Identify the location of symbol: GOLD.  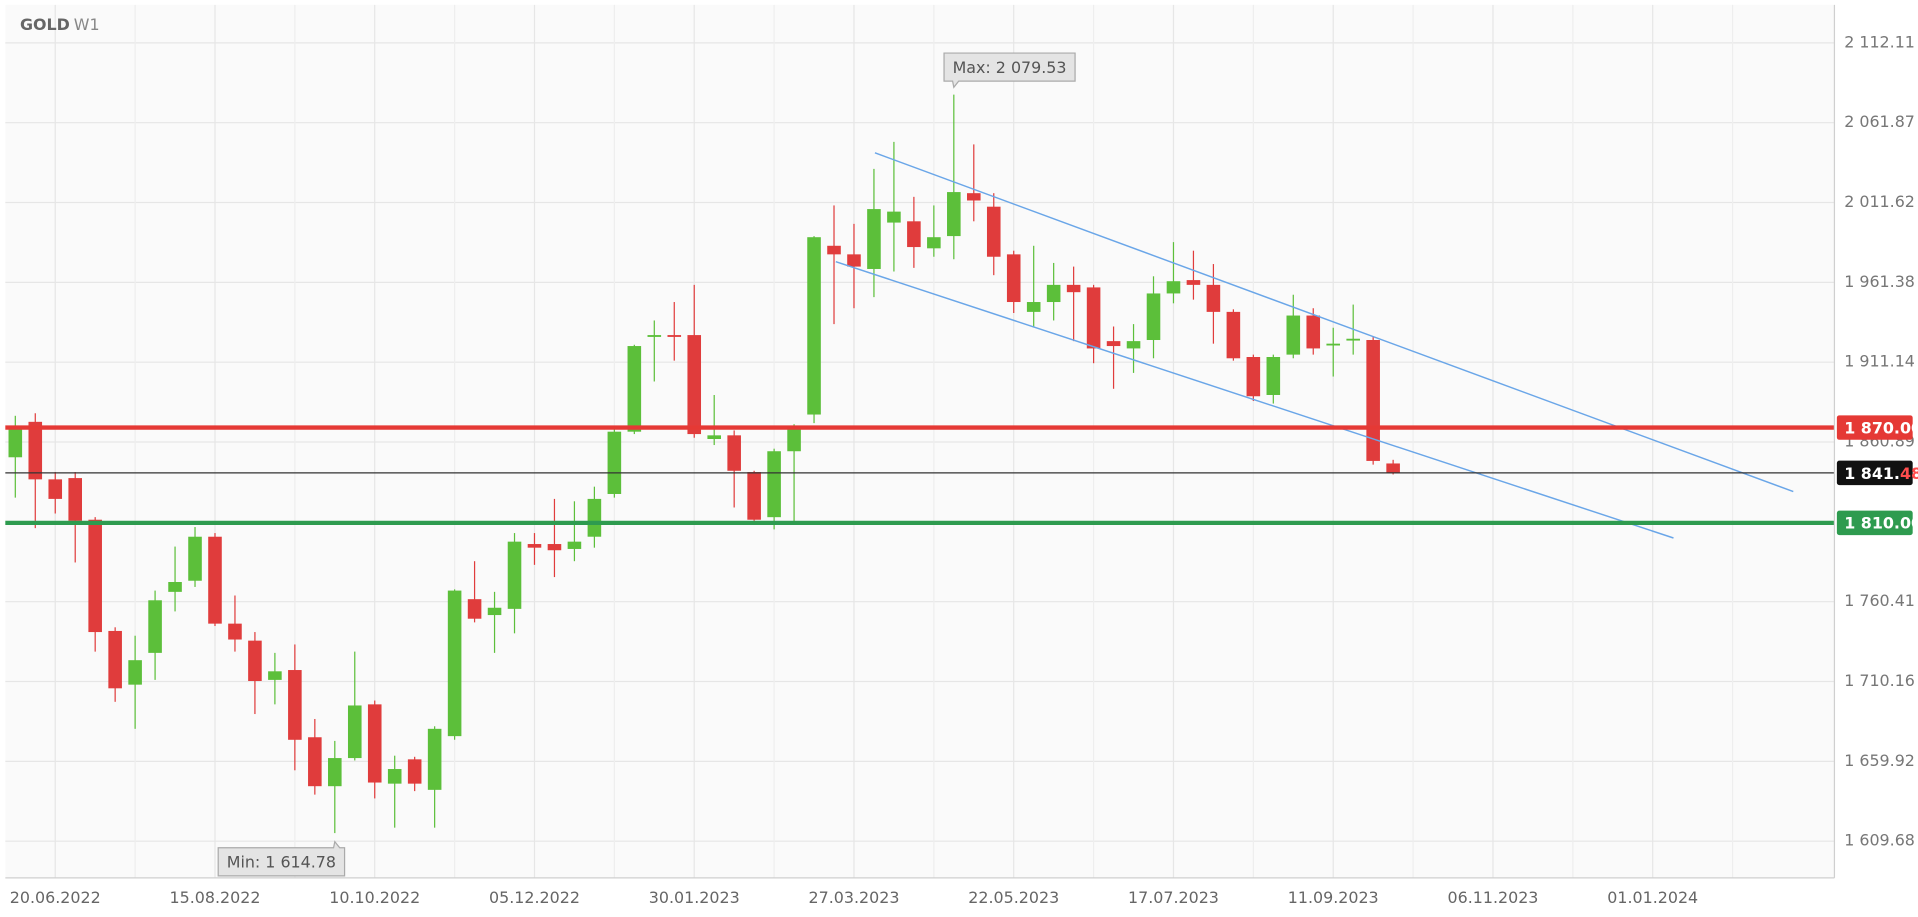
(45, 24).